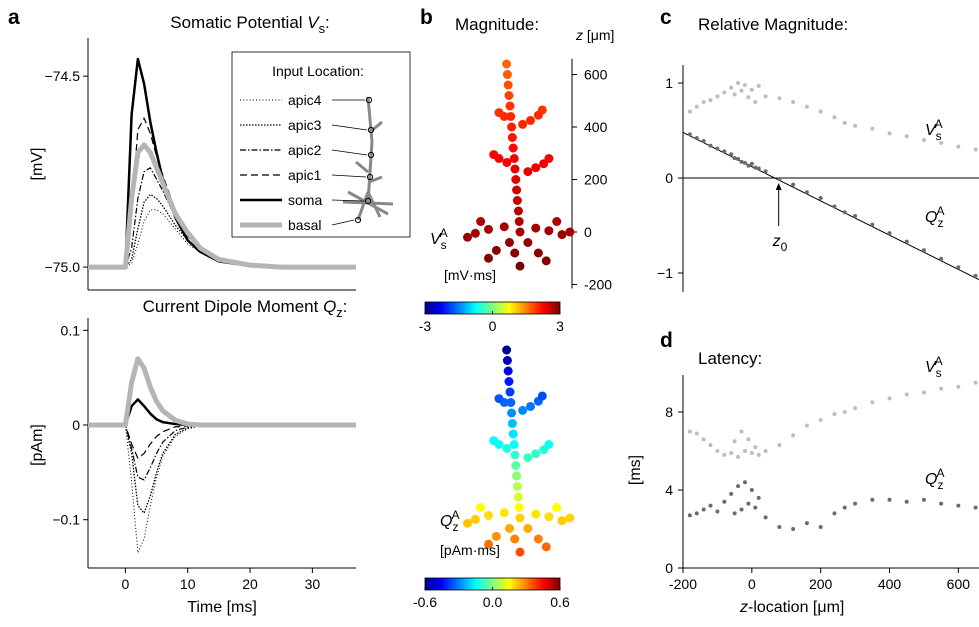 The image size is (979, 627). Describe the element at coordinates (71, 330) in the screenshot. I see `y-tick-label: 0.1` at that location.